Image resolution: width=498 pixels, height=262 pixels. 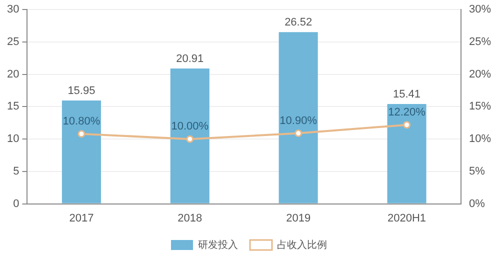 I want to click on y2-tick-label: 20%, so click(x=480, y=74).